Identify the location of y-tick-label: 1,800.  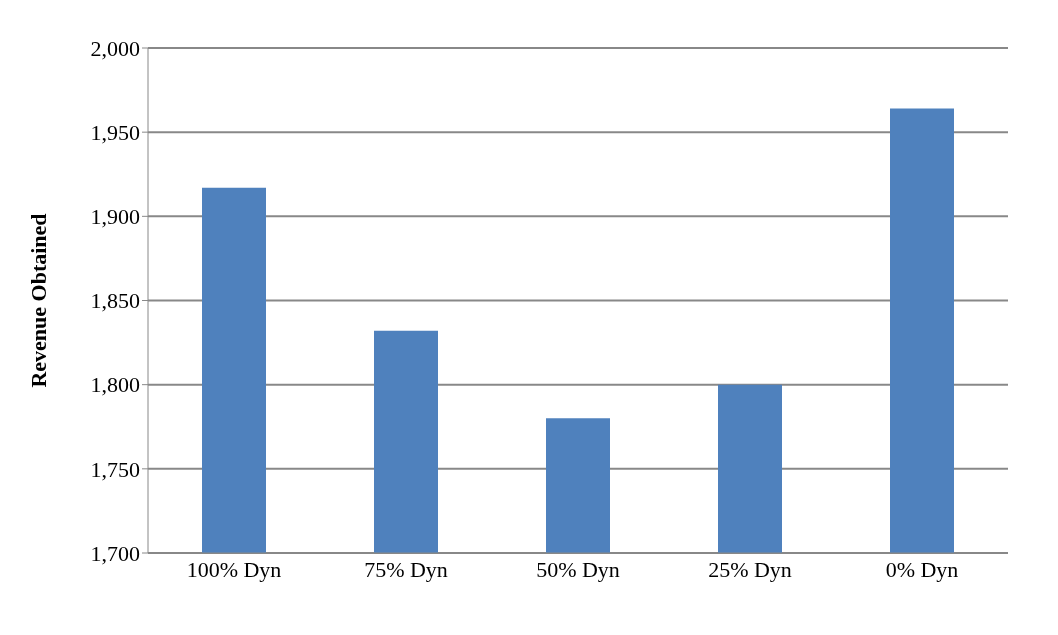
(115, 385).